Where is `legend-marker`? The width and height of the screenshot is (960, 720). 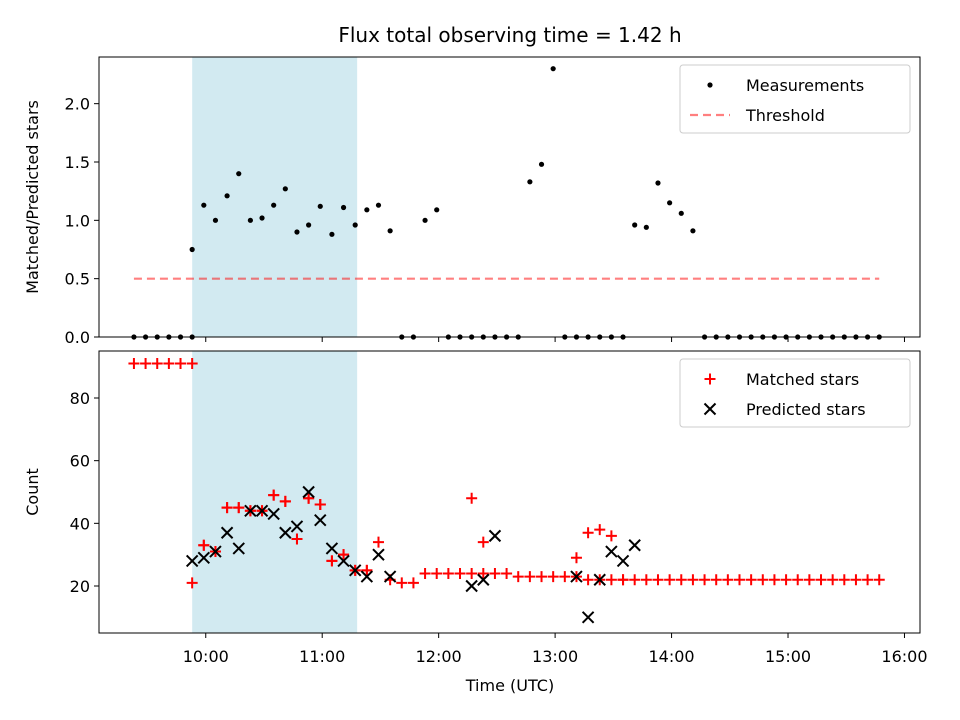 legend-marker is located at coordinates (710, 379).